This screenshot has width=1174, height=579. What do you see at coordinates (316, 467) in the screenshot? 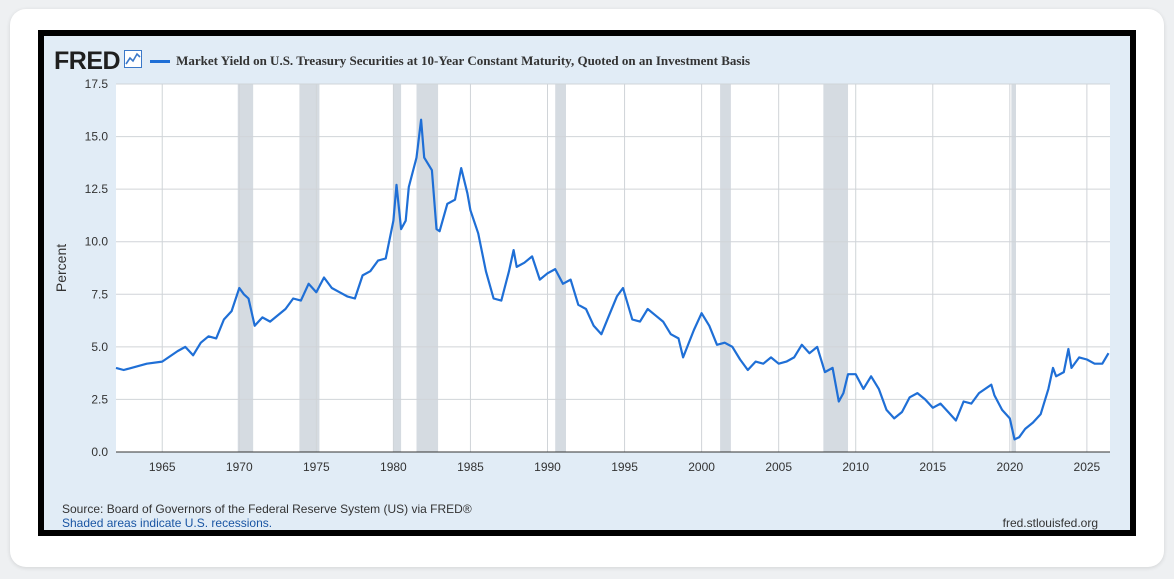
I see `x-tick-label-2: 1975` at bounding box center [316, 467].